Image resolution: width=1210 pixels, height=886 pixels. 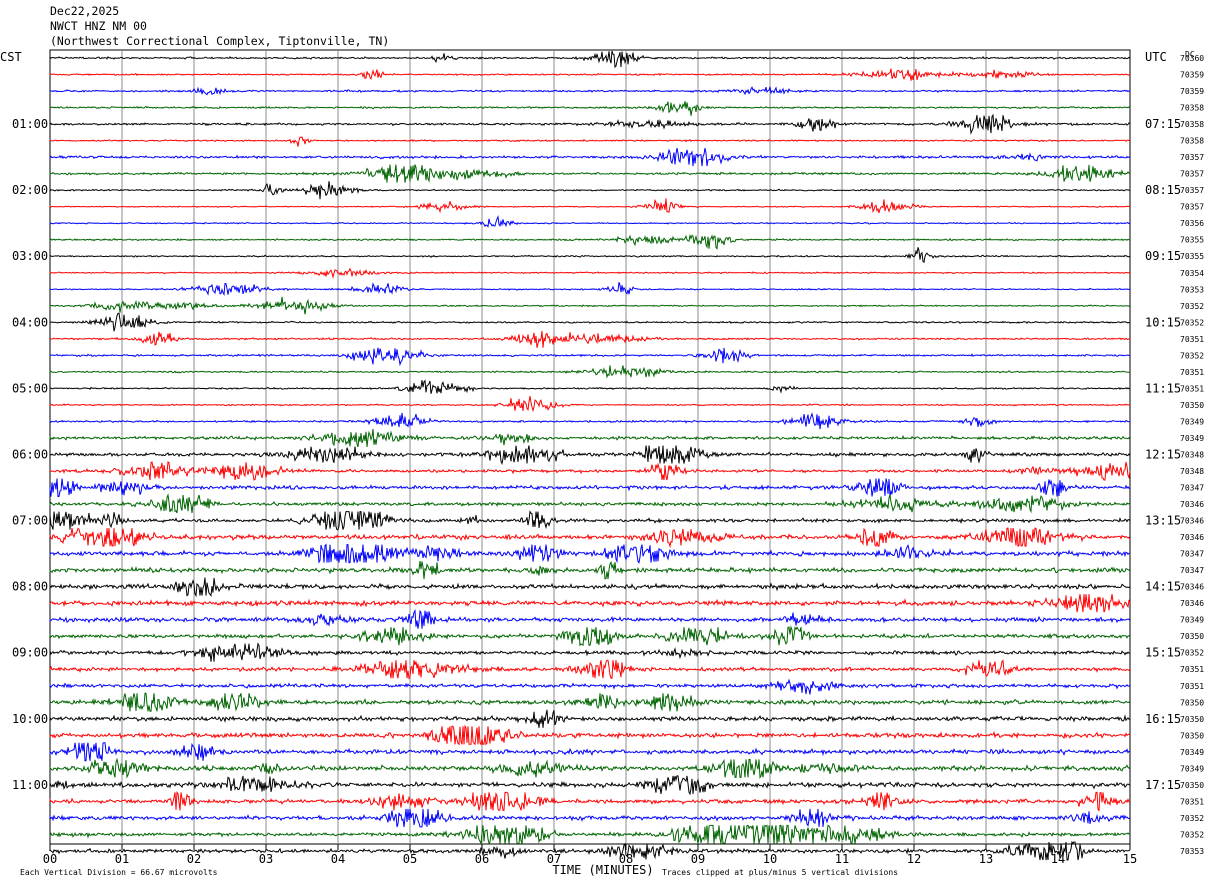 I want to click on utc-hour-label: 07:15, so click(x=1163, y=124).